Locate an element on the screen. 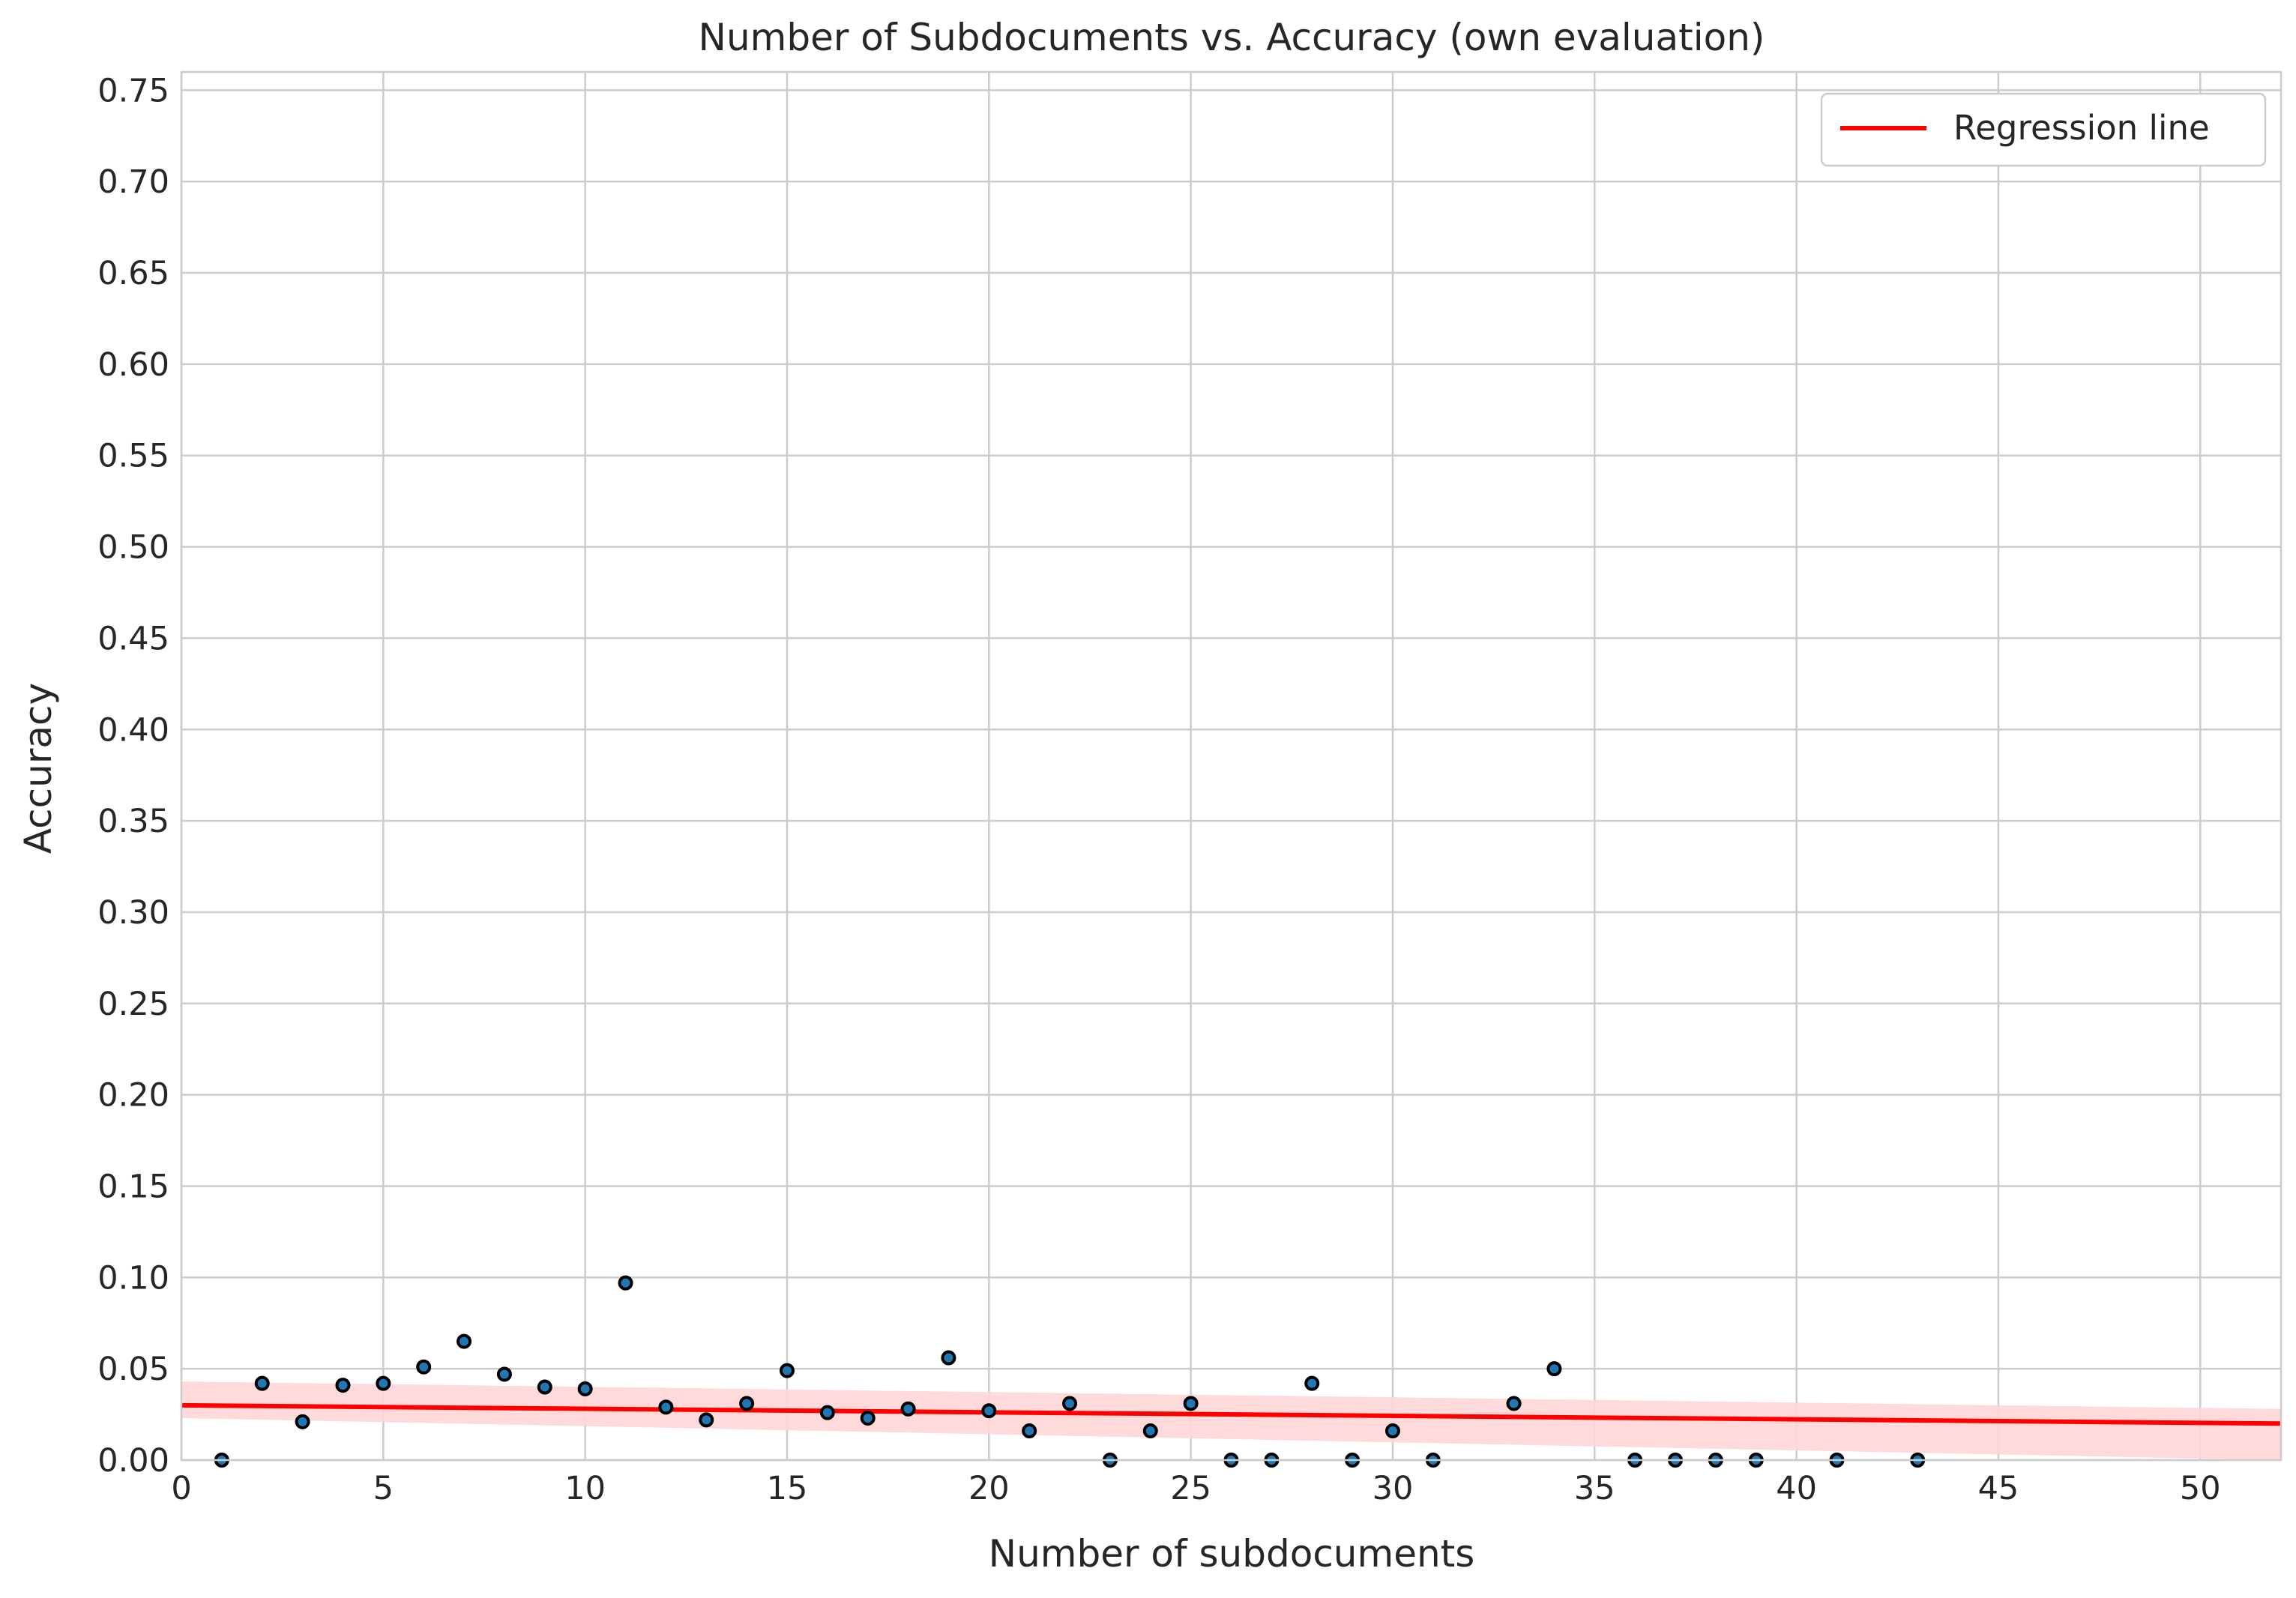 The height and width of the screenshot is (1598, 2296). legend-label: Regression line is located at coordinates (2081, 128).